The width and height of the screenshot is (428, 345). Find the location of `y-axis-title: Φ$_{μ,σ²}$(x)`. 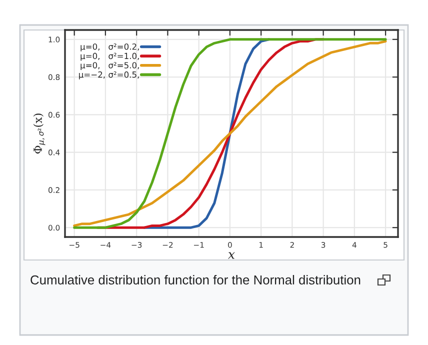

y-axis-title: Φ$_{μ,σ²}$(x) is located at coordinates (39, 134).